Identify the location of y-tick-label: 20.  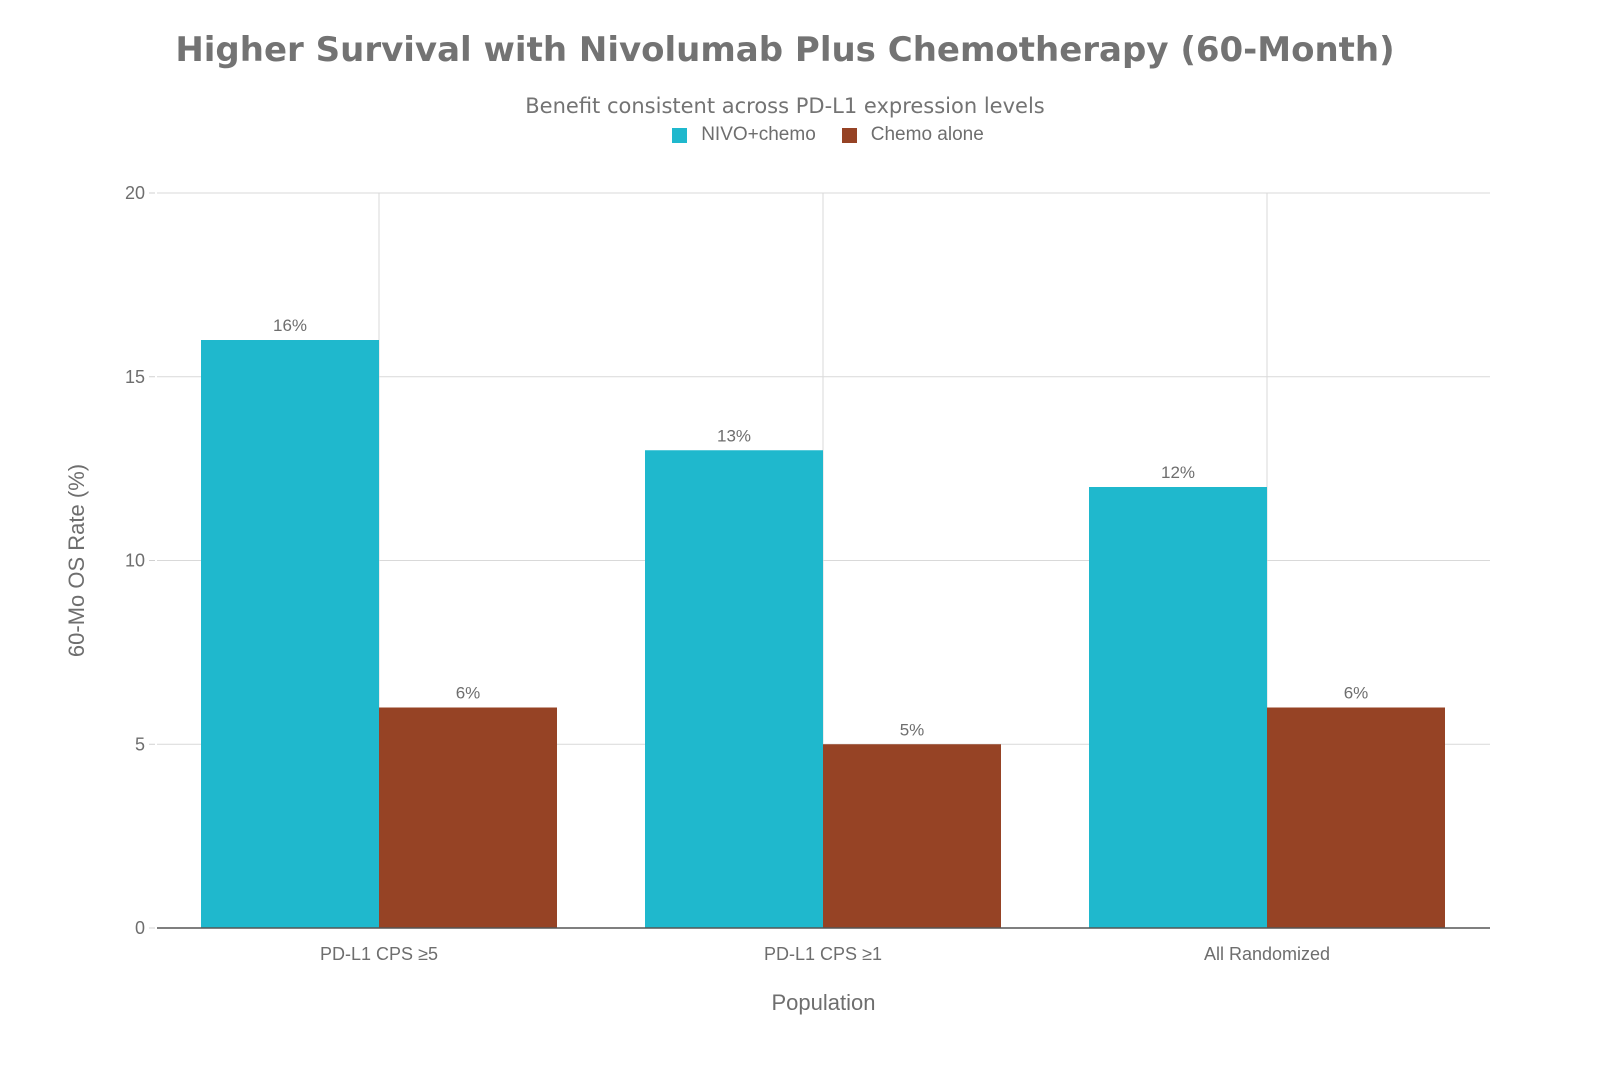
(135, 193).